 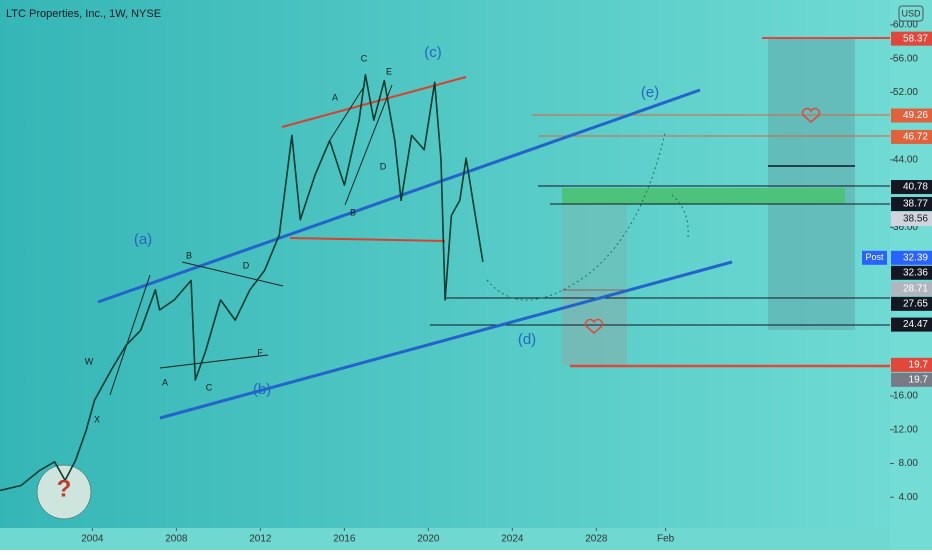 I want to click on time-axis, so click(x=445, y=539).